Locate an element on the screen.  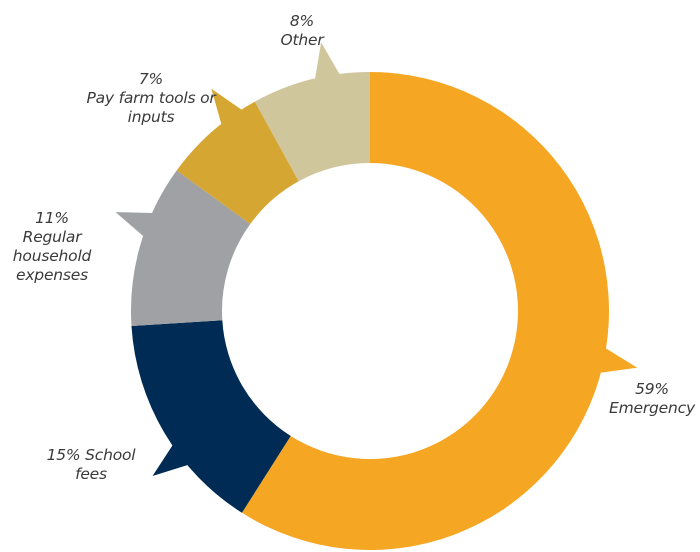
label-school-name: fees is located at coordinates (91, 474).